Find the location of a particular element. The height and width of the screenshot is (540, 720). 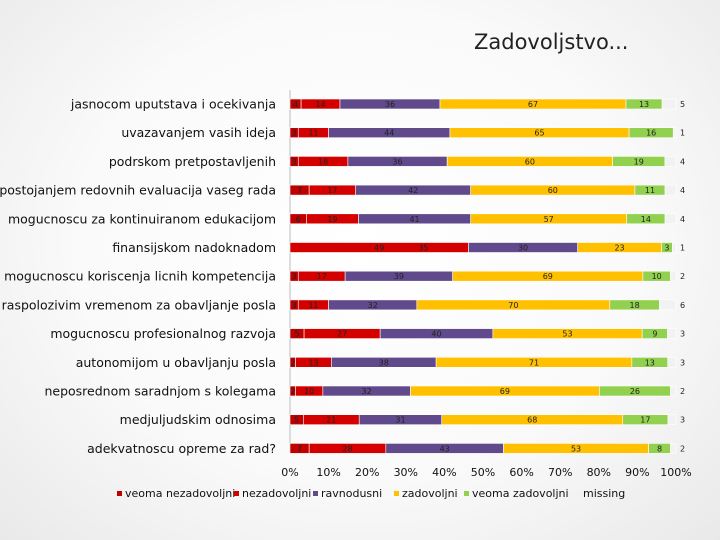

x-tick-label: 20% is located at coordinates (367, 472).